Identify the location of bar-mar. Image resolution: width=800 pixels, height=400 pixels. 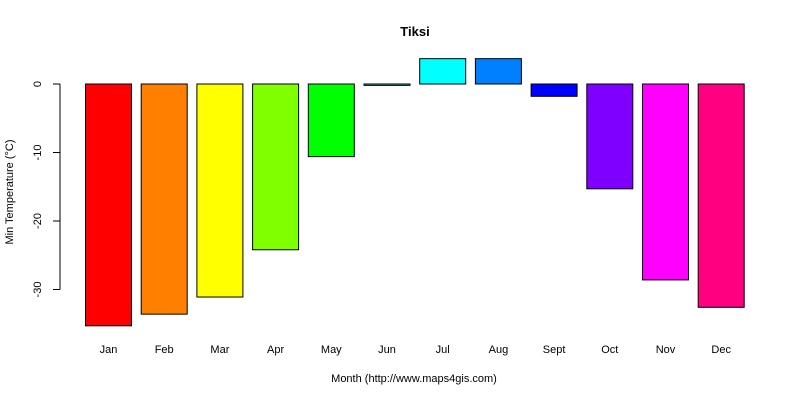
(220, 190).